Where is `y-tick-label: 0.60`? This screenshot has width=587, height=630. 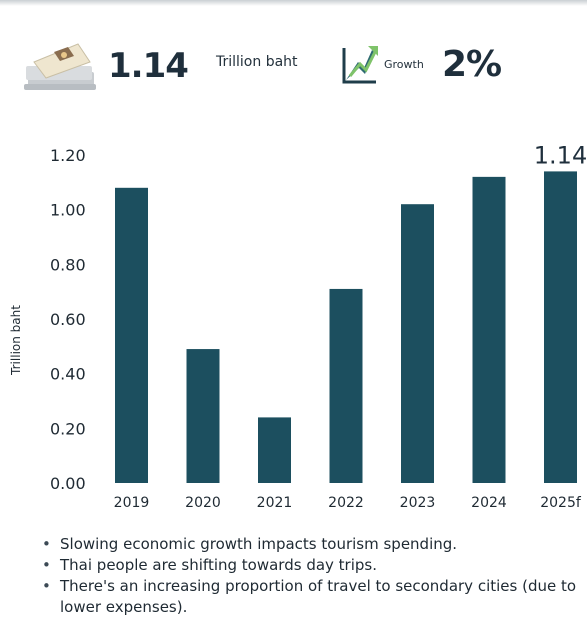 y-tick-label: 0.60 is located at coordinates (68, 319).